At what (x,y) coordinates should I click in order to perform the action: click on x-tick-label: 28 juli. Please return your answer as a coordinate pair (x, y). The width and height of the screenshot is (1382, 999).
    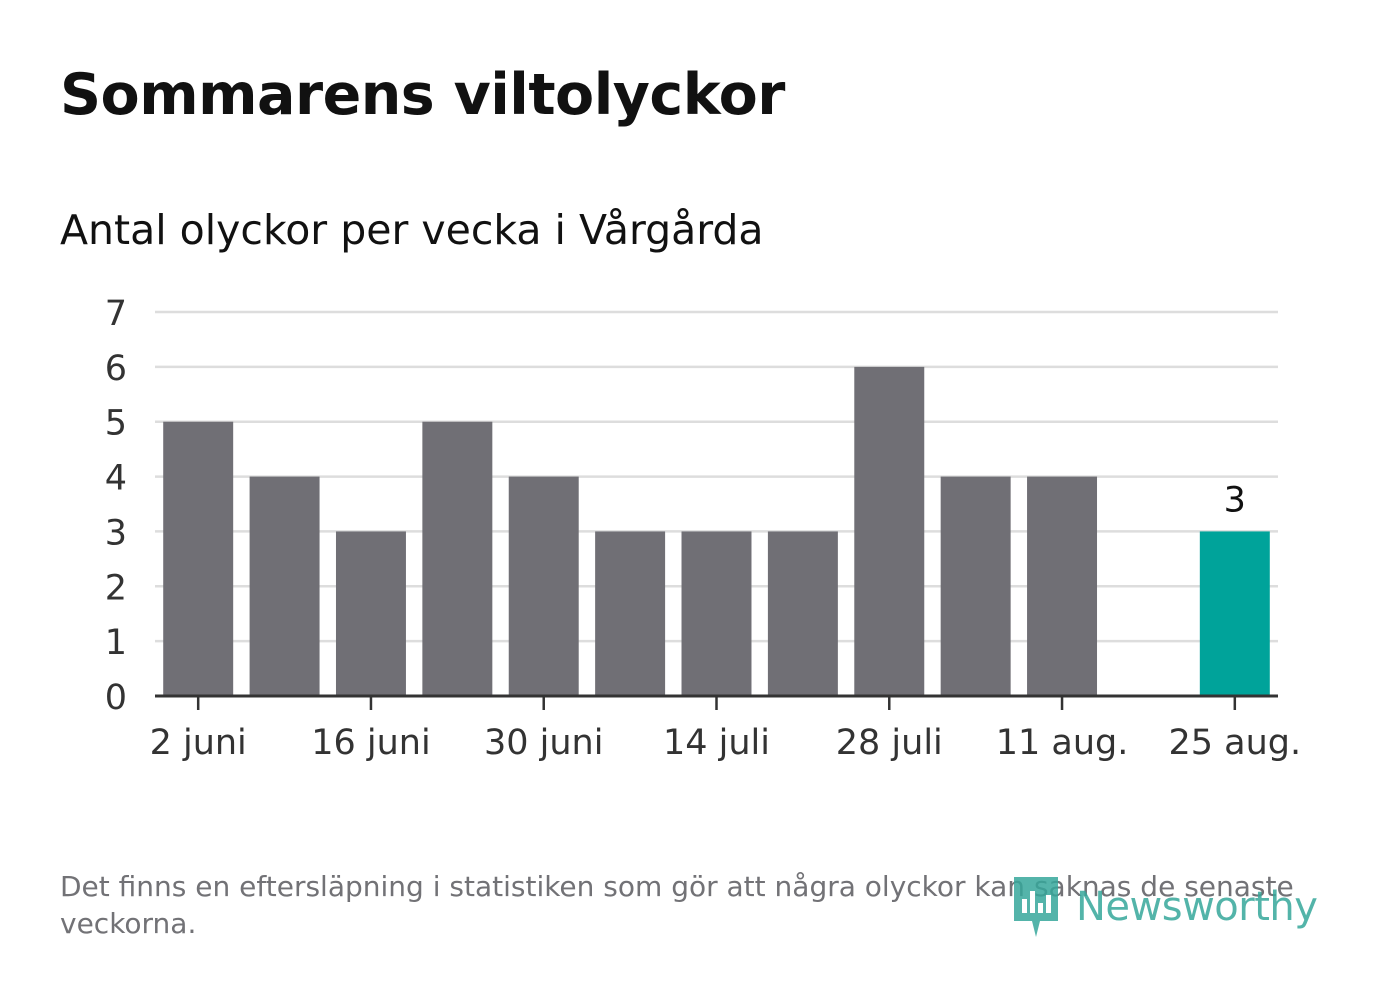
    Looking at the image, I should click on (889, 743).